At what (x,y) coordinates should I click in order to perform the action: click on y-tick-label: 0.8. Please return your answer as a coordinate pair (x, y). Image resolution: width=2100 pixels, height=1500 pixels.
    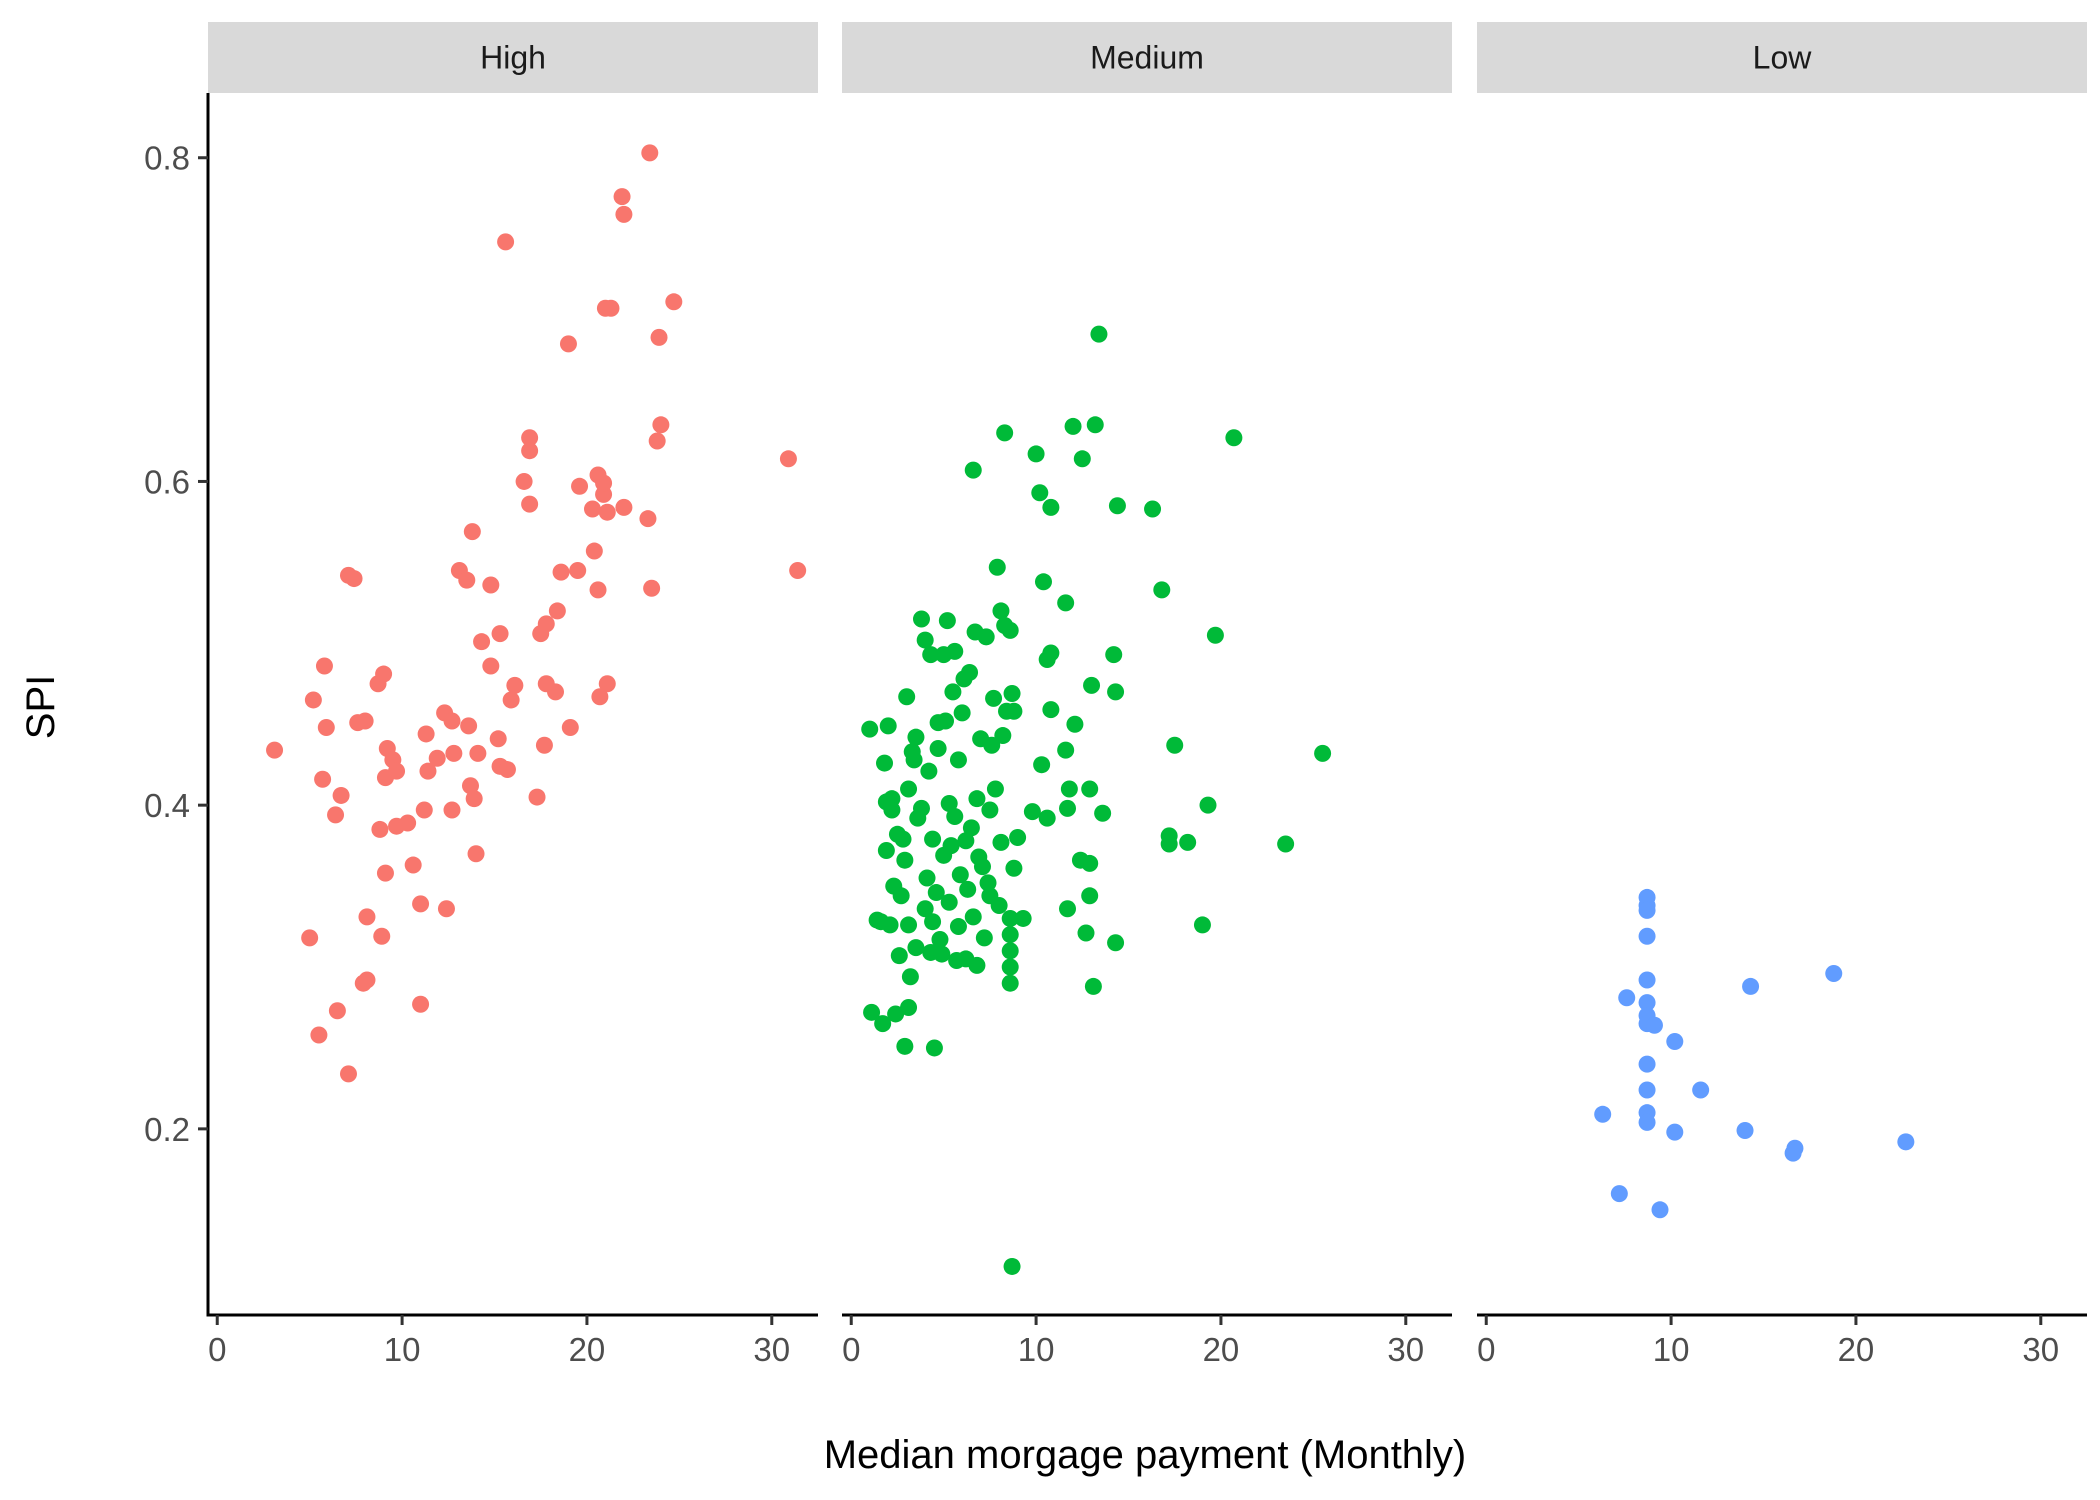
    Looking at the image, I should click on (167, 158).